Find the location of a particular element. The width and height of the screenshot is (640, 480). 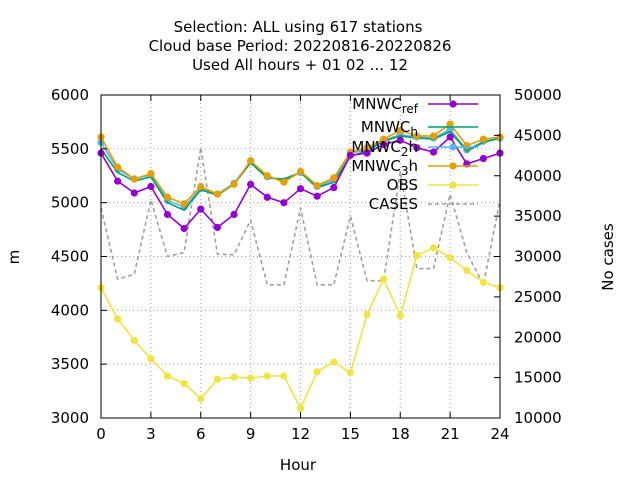

y-tick-label: 4000 is located at coordinates (70, 310).